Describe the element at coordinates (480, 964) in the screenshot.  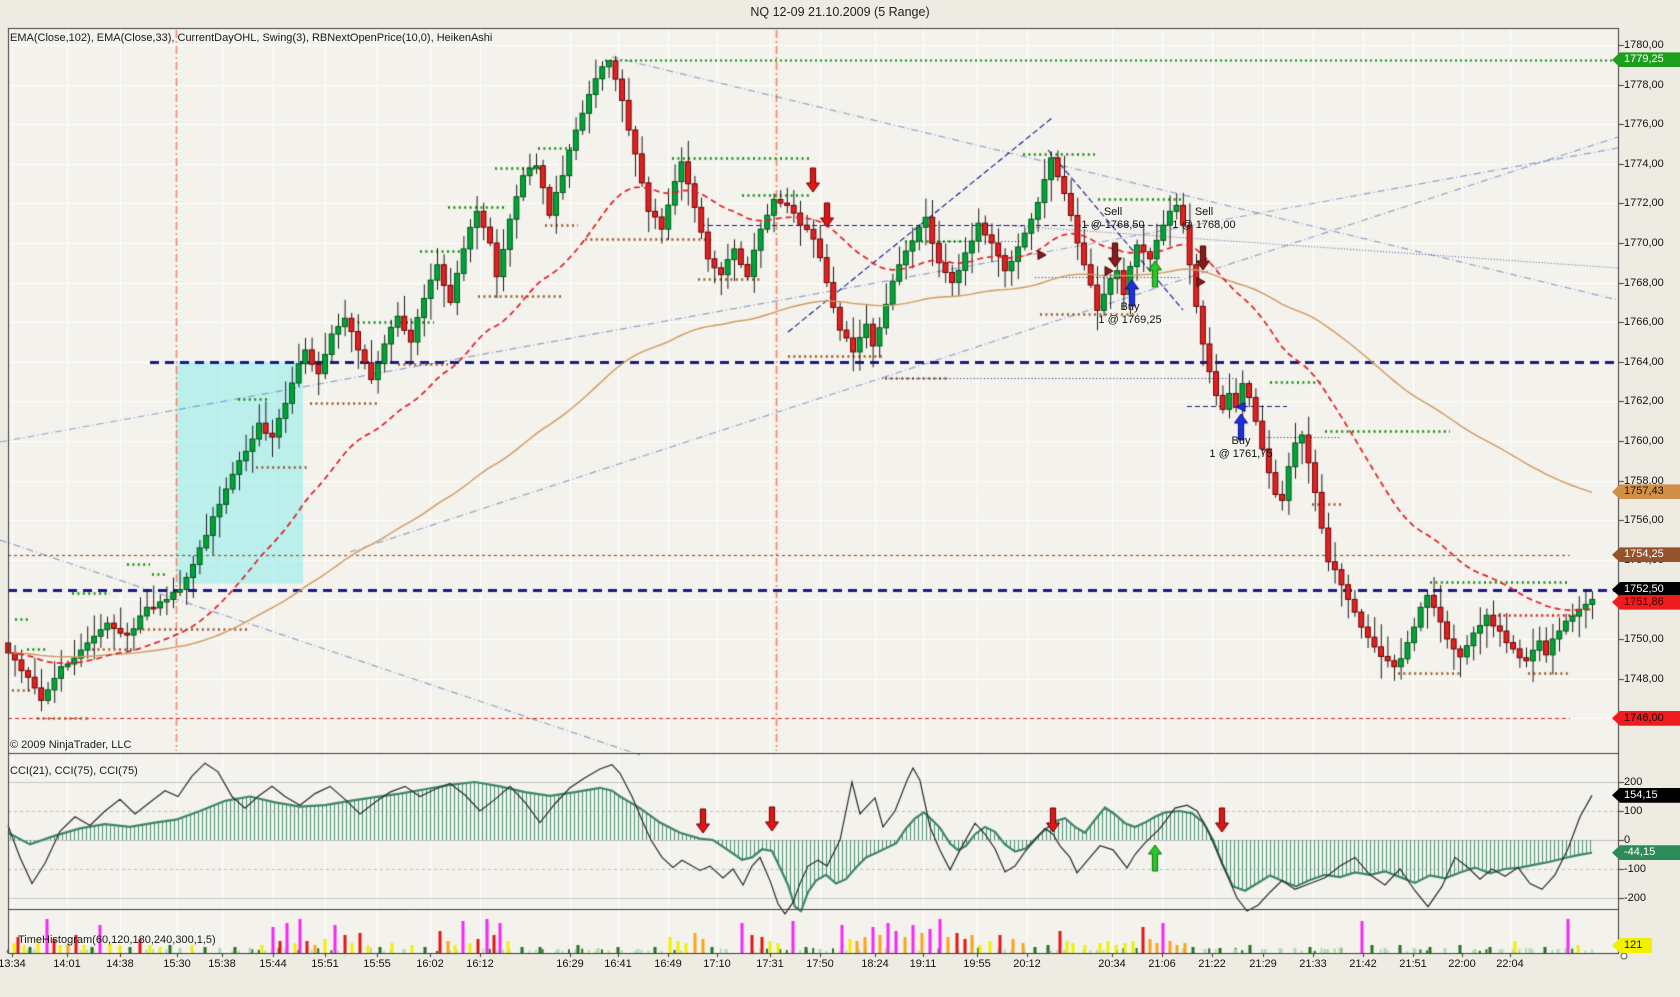
I see `time-axis-label: 16:12` at that location.